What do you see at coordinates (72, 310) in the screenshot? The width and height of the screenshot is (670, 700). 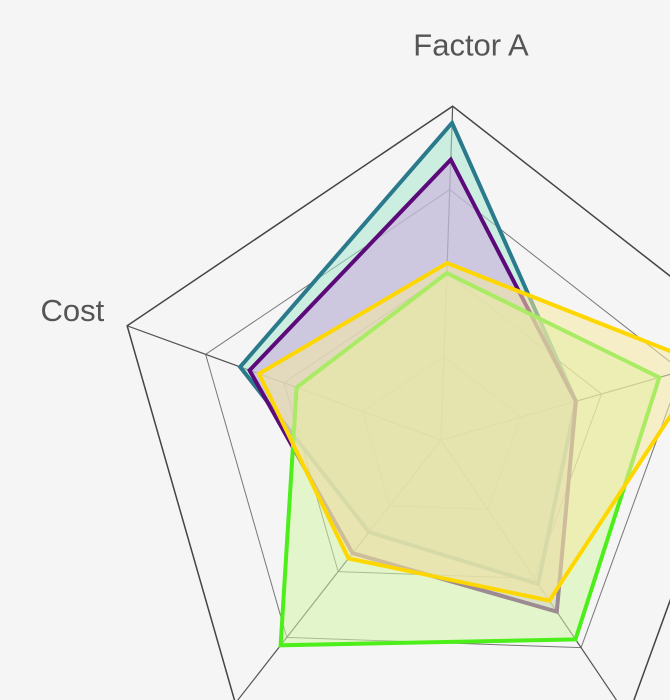 I see `axis-label: Cost` at bounding box center [72, 310].